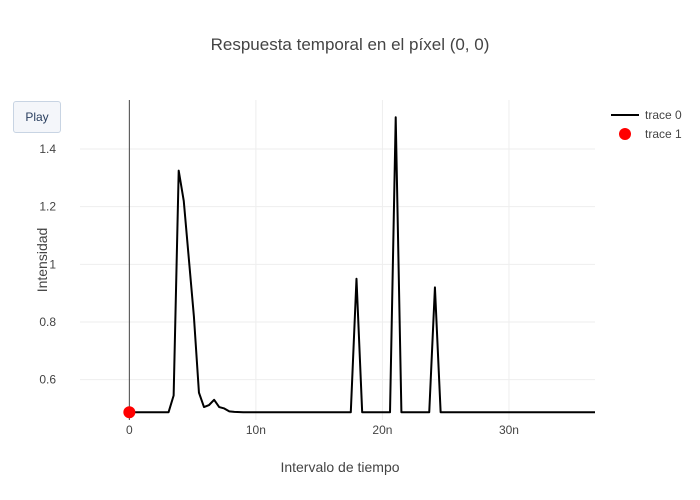 Image resolution: width=700 pixels, height=500 pixels. Describe the element at coordinates (37, 117) in the screenshot. I see `play-button: Play` at that location.